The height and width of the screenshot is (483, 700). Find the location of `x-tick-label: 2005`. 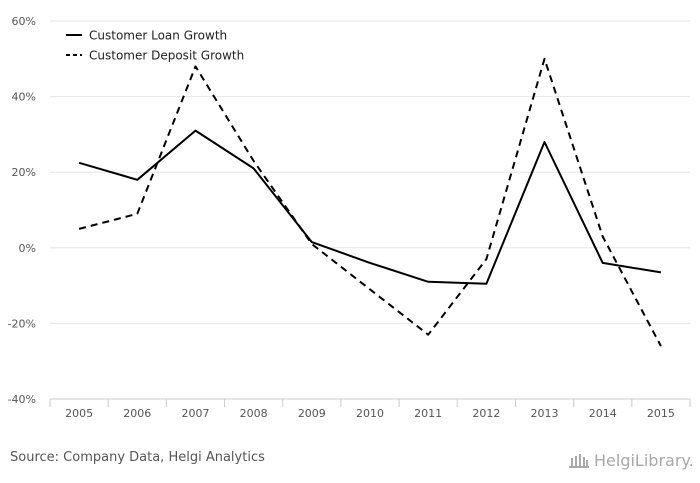

x-tick-label: 2005 is located at coordinates (79, 413).